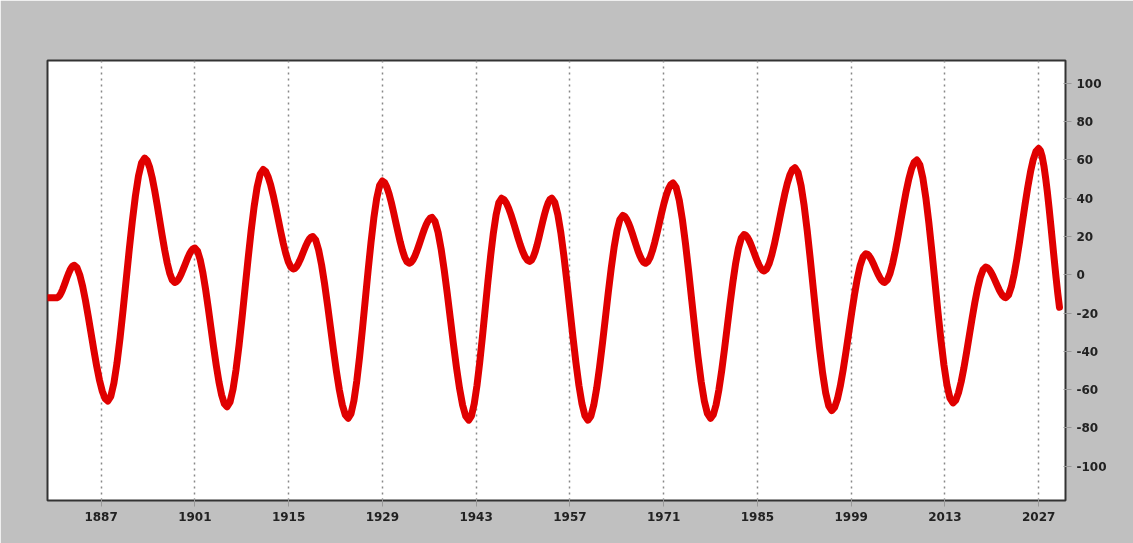  What do you see at coordinates (288, 516) in the screenshot?
I see `x-tick-label: 1915` at bounding box center [288, 516].